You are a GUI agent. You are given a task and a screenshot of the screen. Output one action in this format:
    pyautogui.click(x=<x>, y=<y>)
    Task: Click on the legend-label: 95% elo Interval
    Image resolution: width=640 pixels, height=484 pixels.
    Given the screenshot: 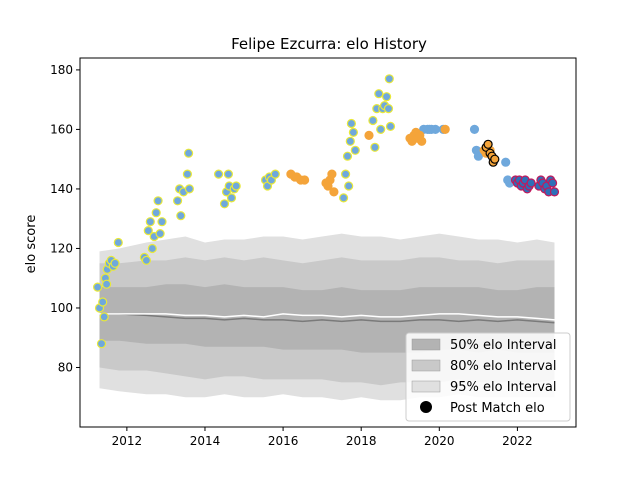 What is the action you would take?
    pyautogui.click(x=503, y=387)
    